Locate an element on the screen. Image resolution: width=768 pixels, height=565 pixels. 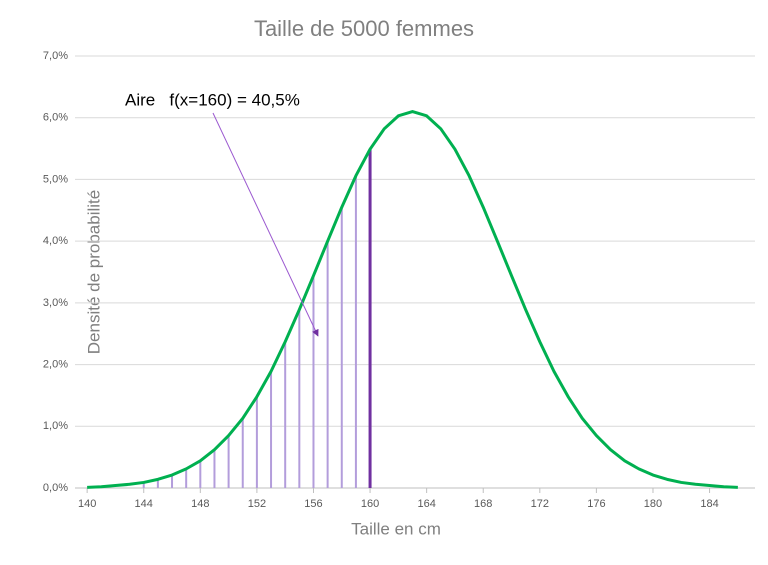
x-axis-label: Taille en cm is located at coordinates (396, 528).